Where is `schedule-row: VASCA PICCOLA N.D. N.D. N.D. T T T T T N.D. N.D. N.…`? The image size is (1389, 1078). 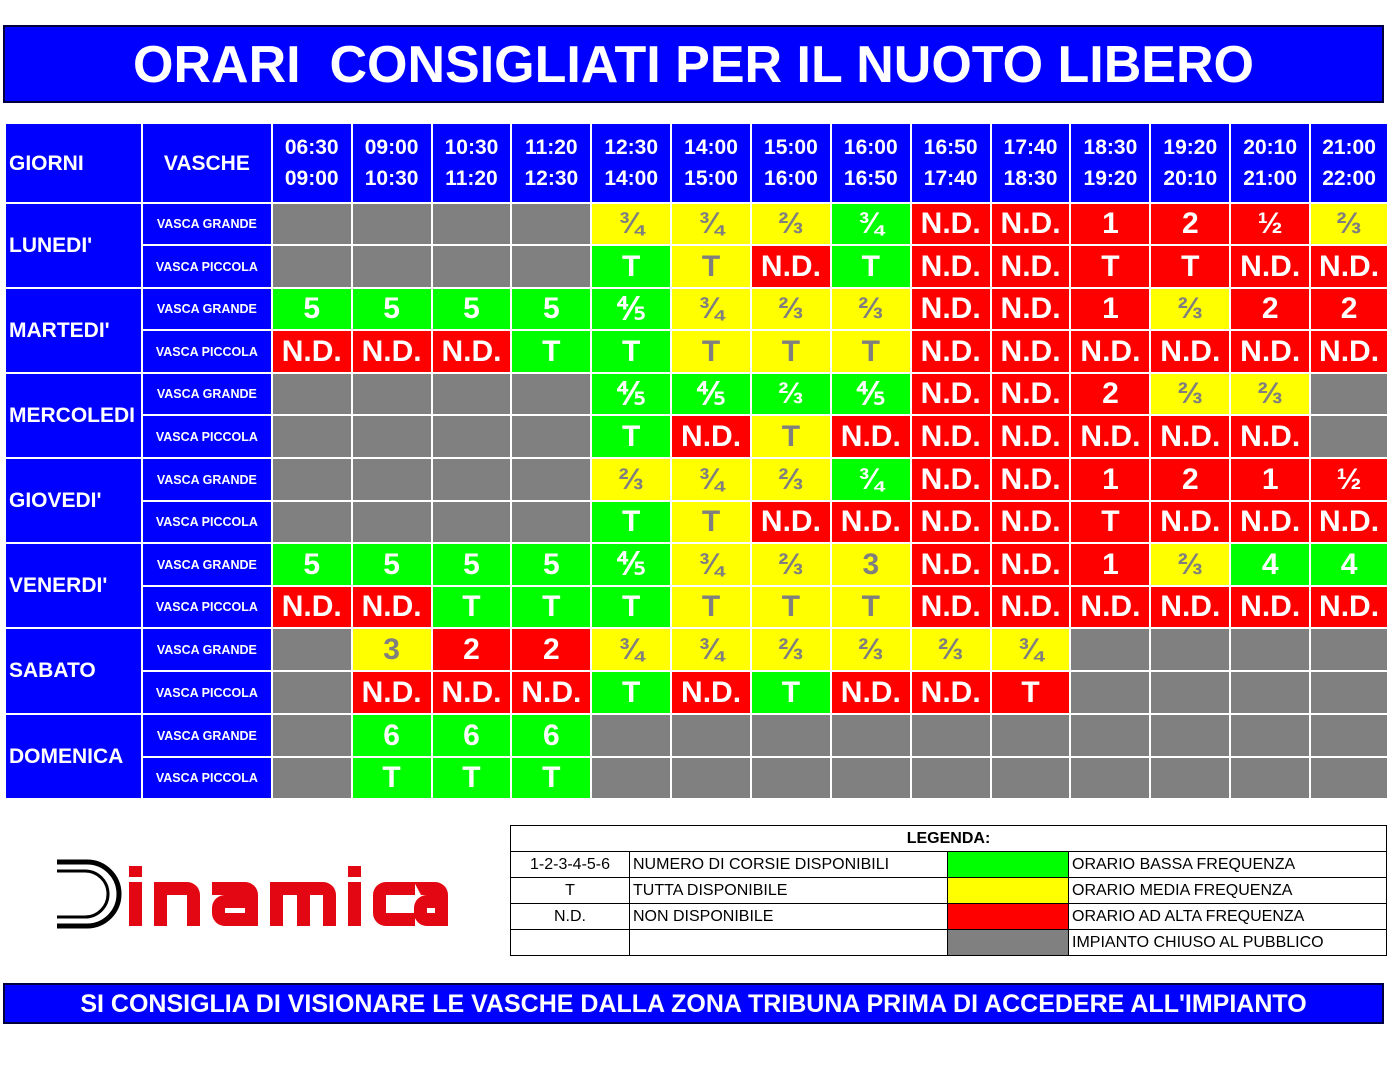 schedule-row: VASCA PICCOLA N.D. N.D. N.D. T T T T T N.D. N.D. N.… is located at coordinates (697, 351).